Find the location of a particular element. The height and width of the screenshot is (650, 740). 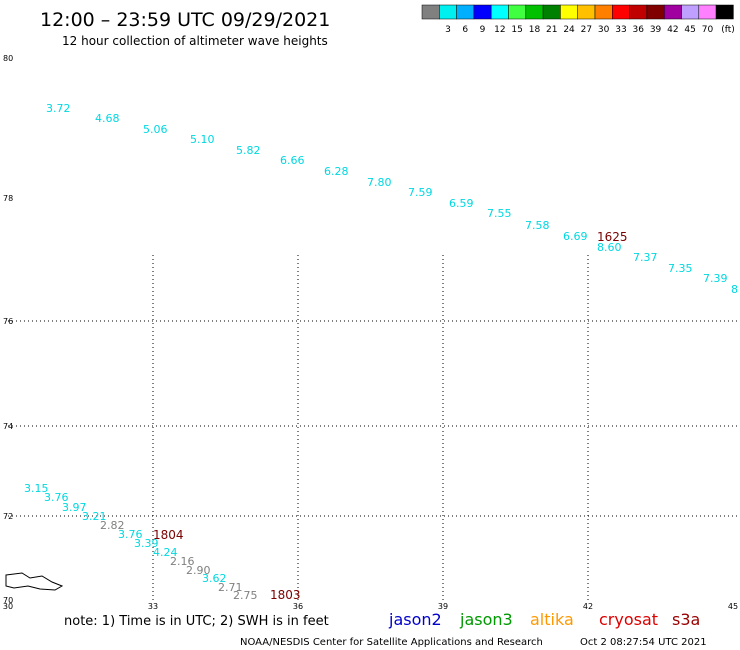

colorbar-label: 39 is located at coordinates (656, 30).